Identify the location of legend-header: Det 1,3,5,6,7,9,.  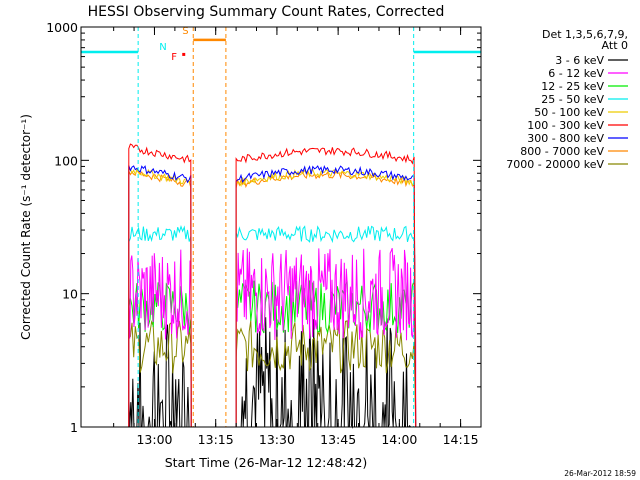
(585, 34).